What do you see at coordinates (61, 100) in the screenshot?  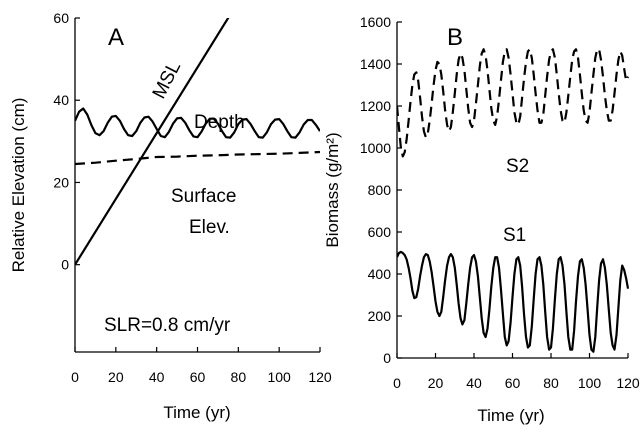 I see `panel-a-y-tick-label: 40` at bounding box center [61, 100].